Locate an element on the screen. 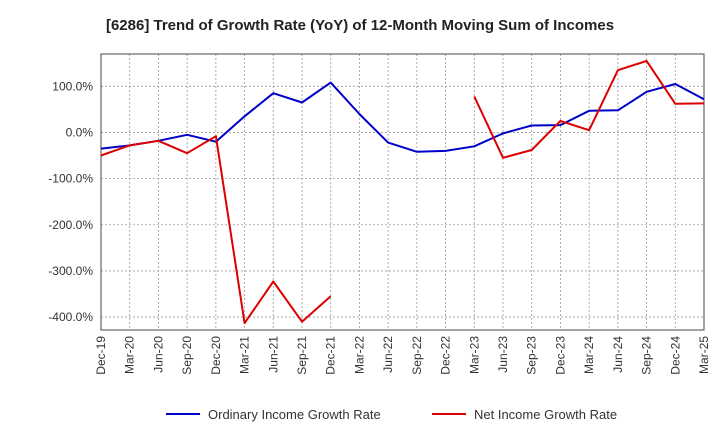 Image resolution: width=720 pixels, height=440 pixels. x-tick-label: Sep-20 is located at coordinates (187, 355).